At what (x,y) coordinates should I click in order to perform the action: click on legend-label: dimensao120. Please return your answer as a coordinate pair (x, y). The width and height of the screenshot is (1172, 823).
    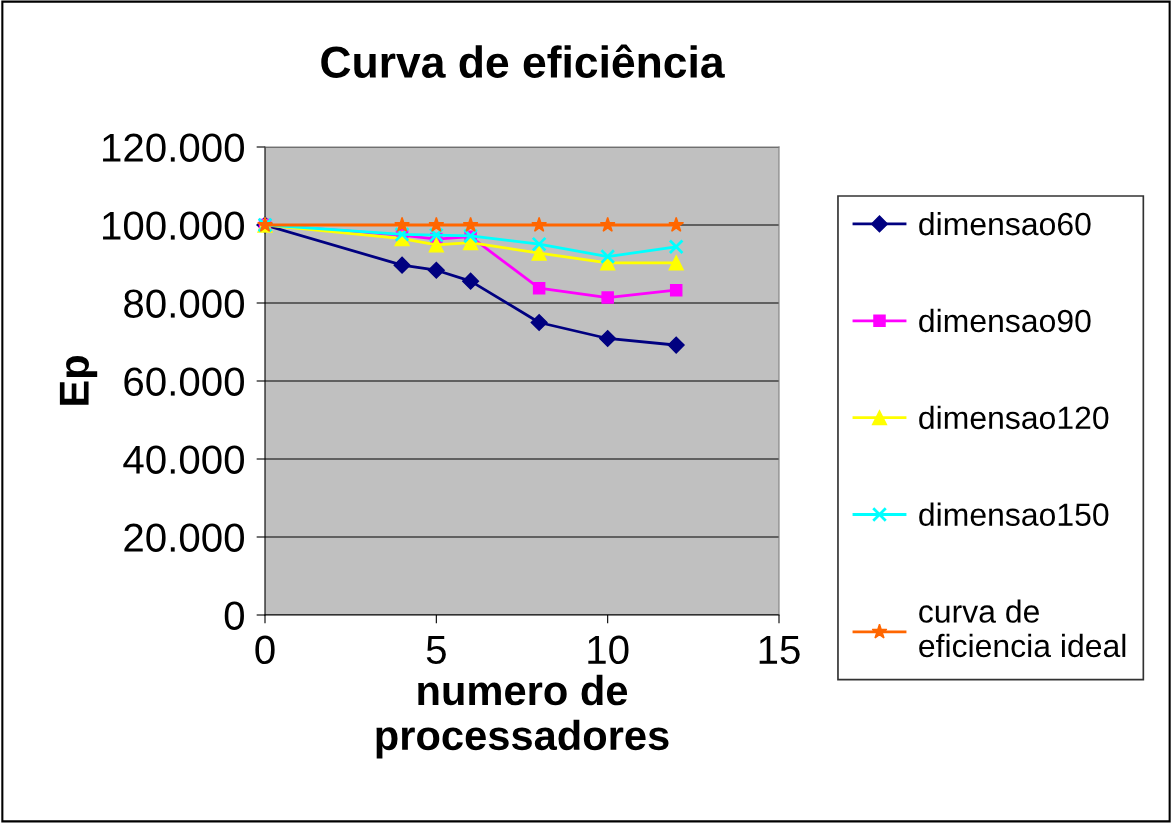
    Looking at the image, I should click on (1014, 417).